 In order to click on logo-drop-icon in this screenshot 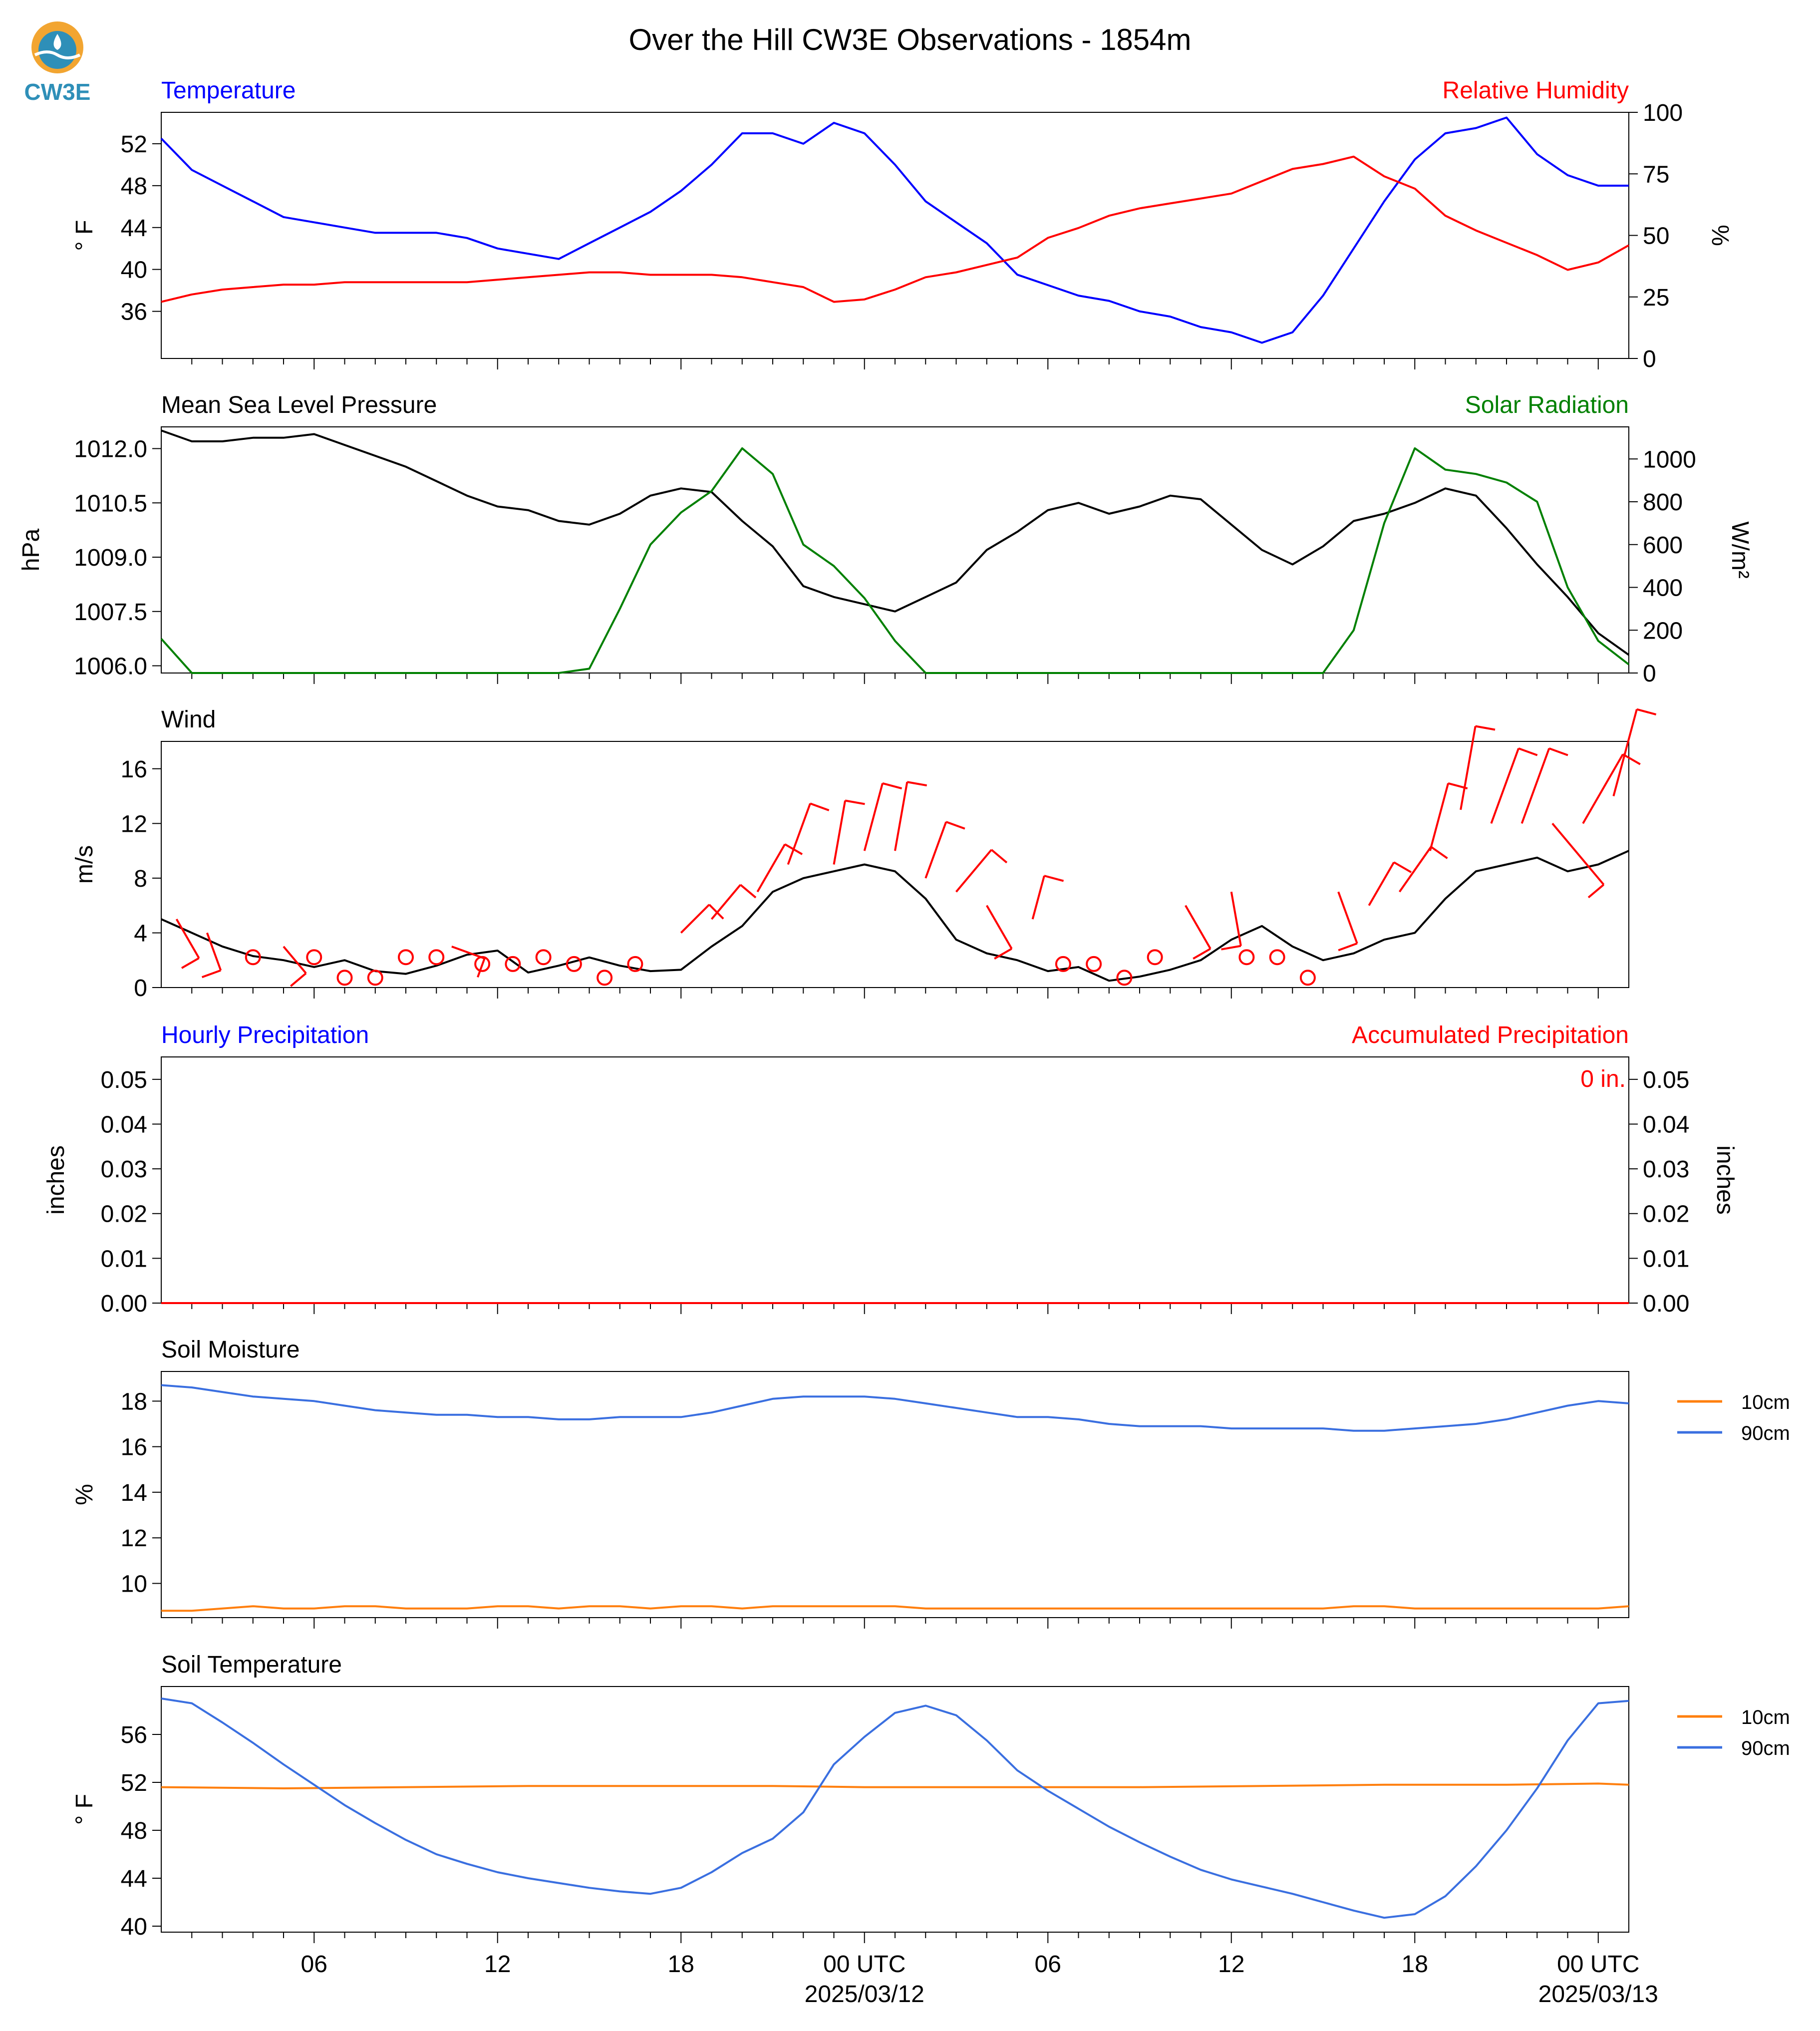, I will do `click(57, 42)`.